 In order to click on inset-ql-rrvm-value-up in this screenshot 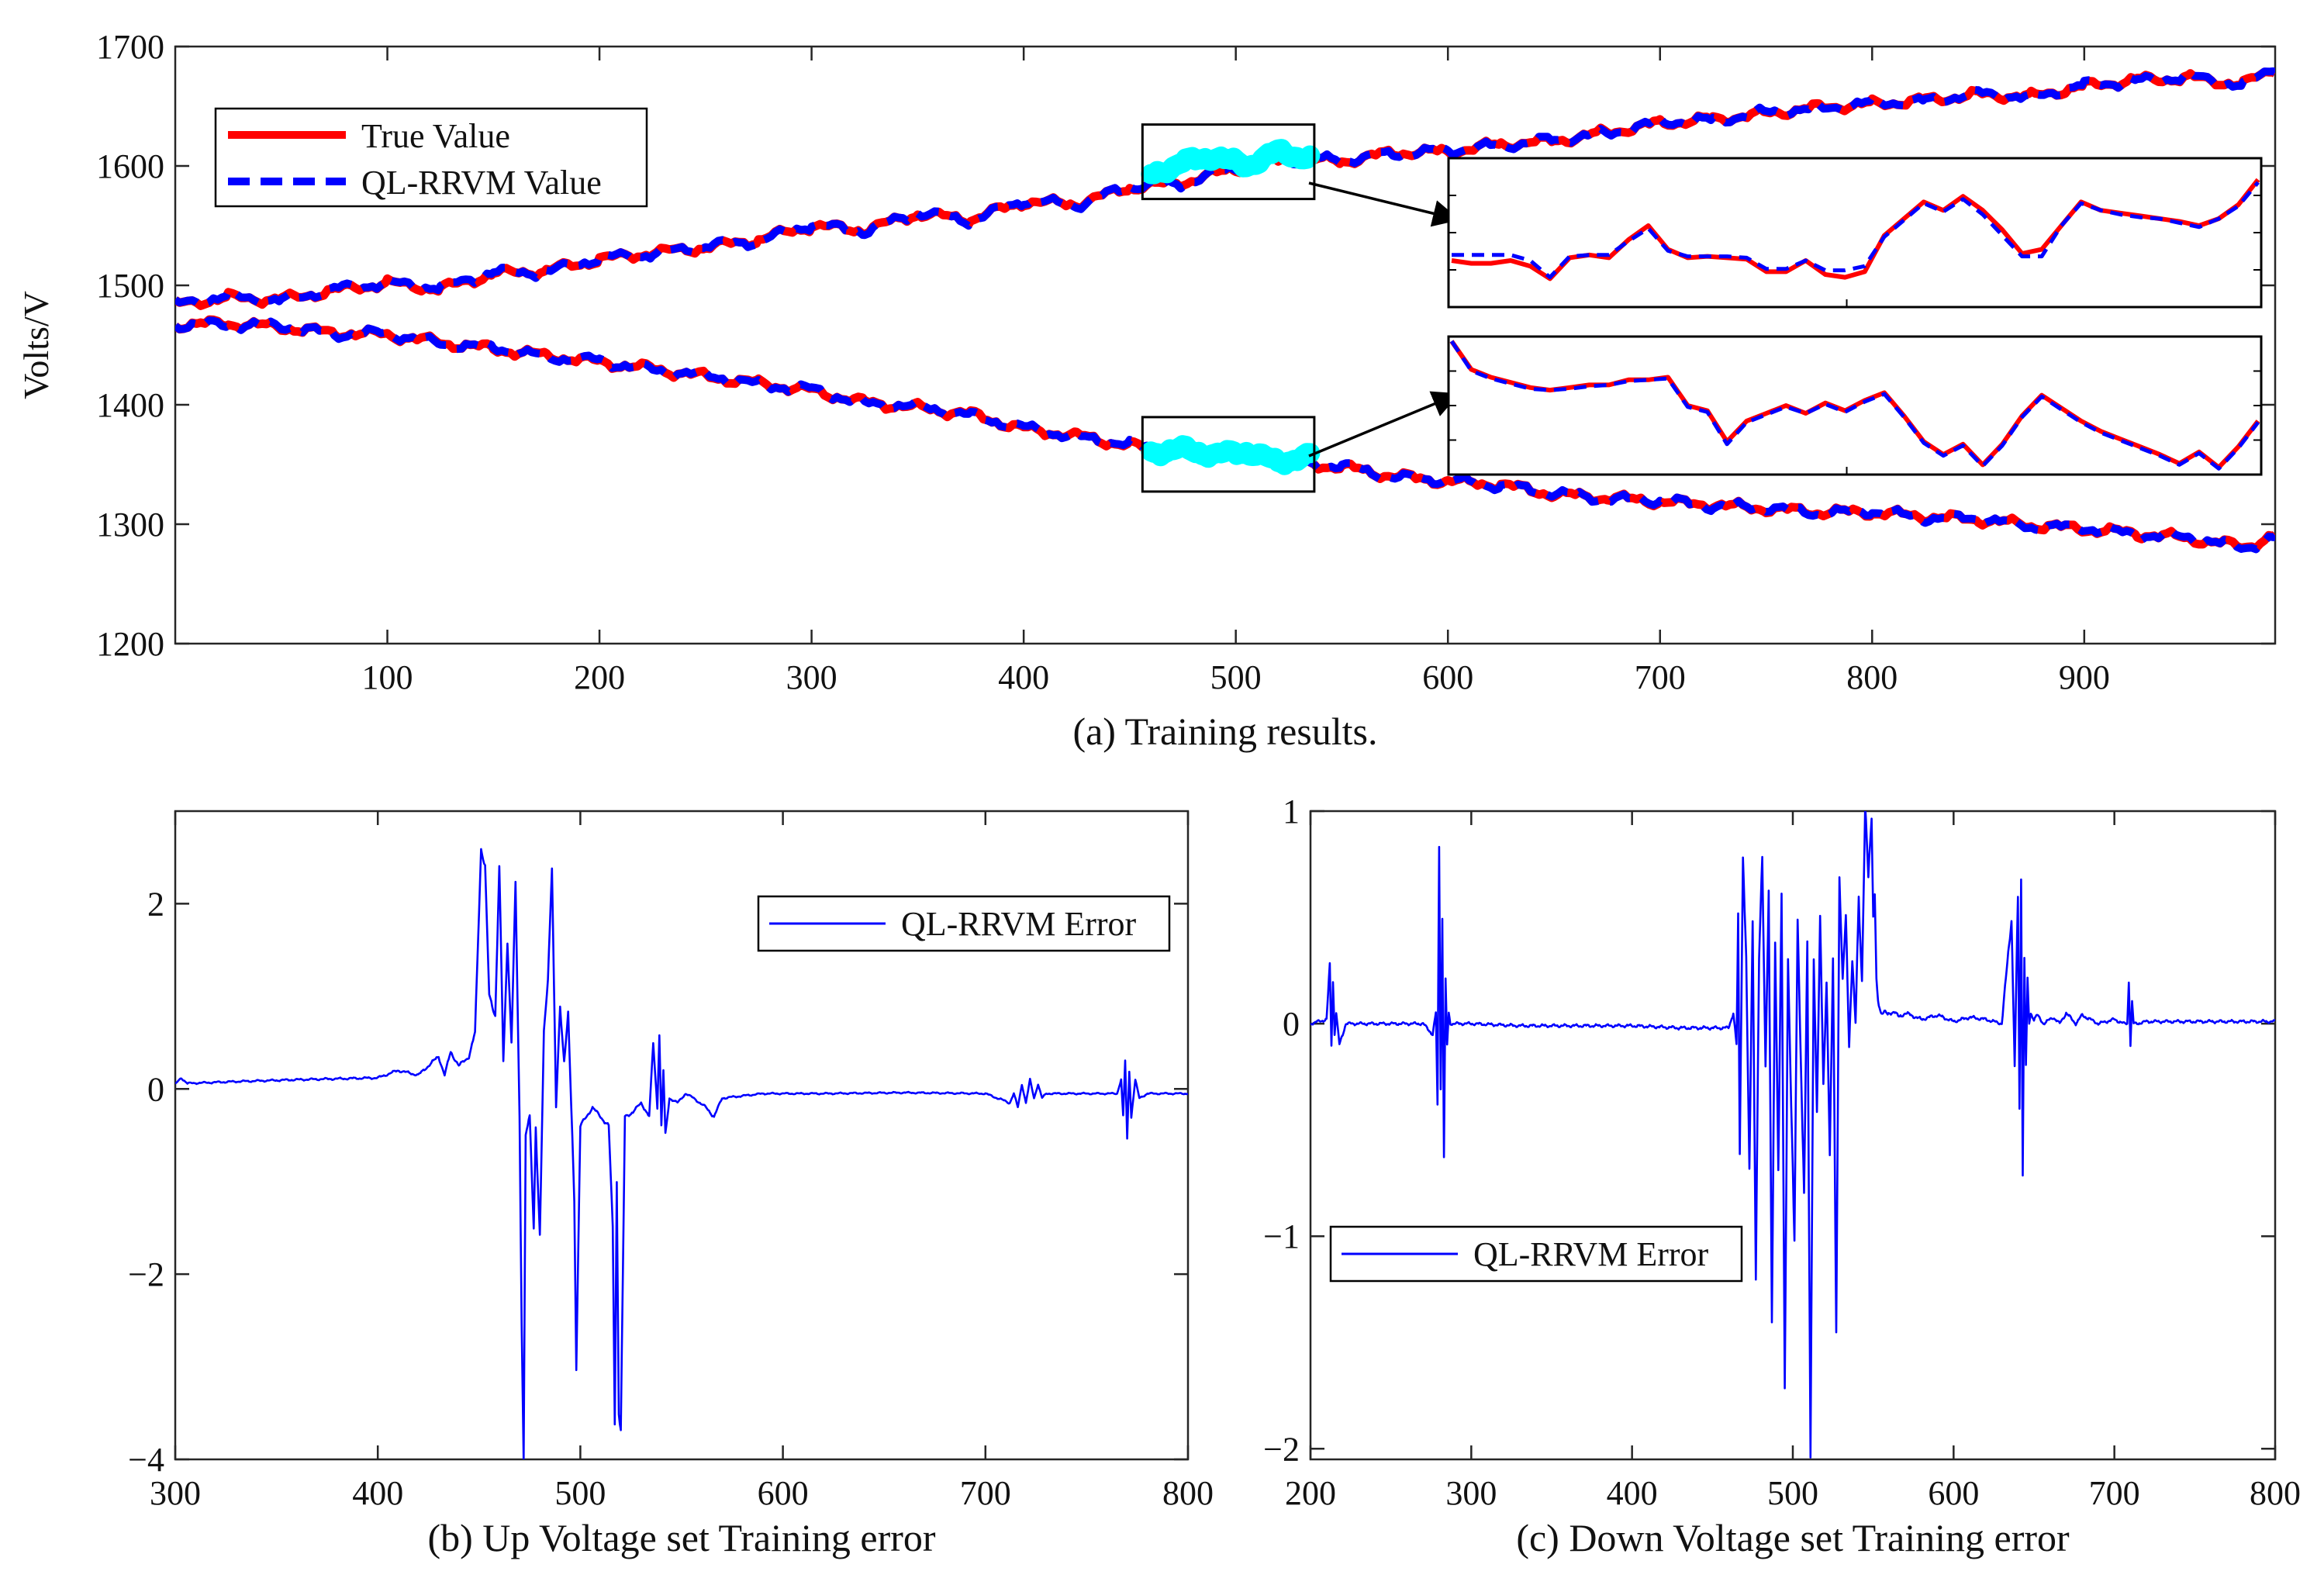, I will do `click(1856, 230)`.